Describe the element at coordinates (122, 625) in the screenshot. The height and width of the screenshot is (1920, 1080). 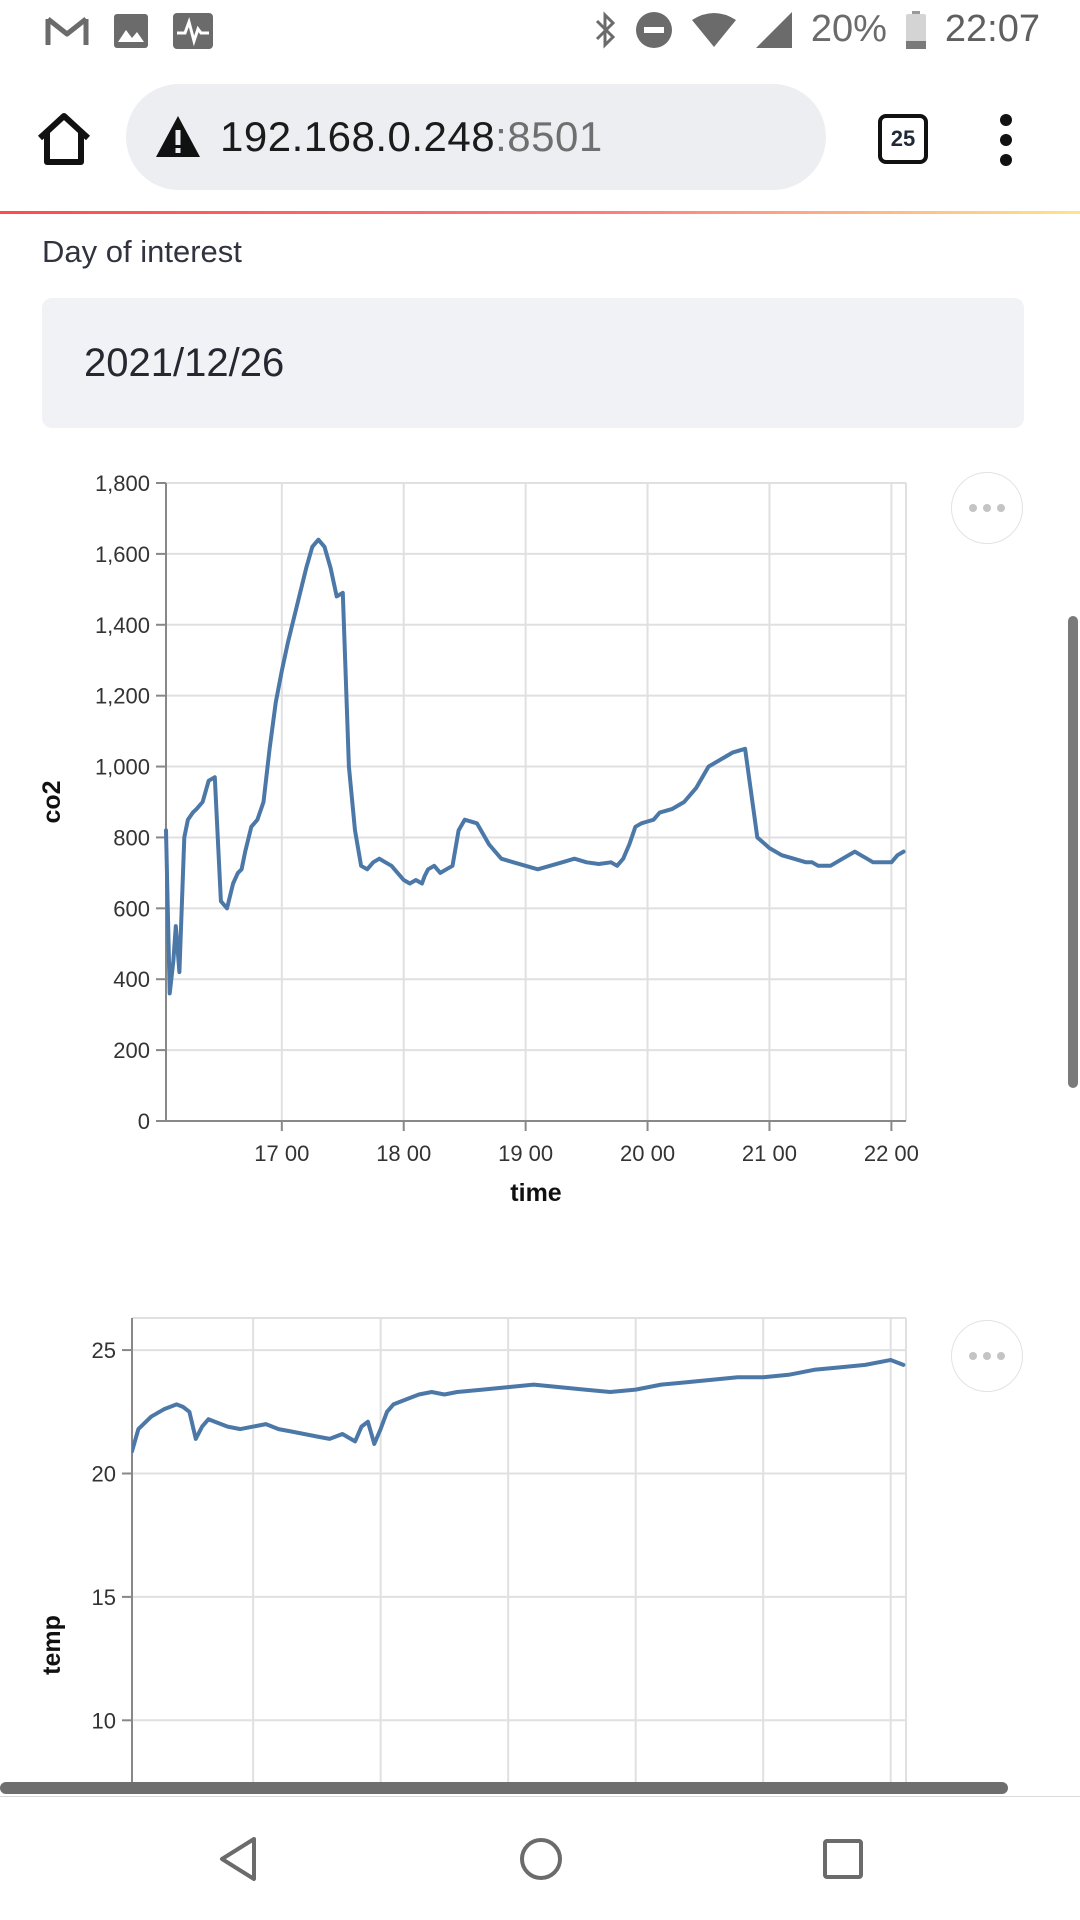
I see `y-tick-label: 1,400` at that location.